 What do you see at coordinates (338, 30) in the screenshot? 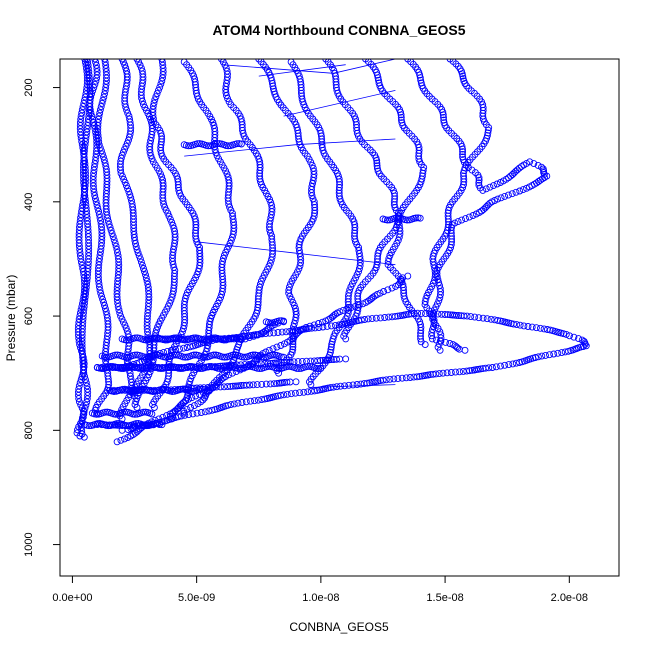
I see `chart-title: ATOM4 Northbound CONBNA_GEOS5` at bounding box center [338, 30].